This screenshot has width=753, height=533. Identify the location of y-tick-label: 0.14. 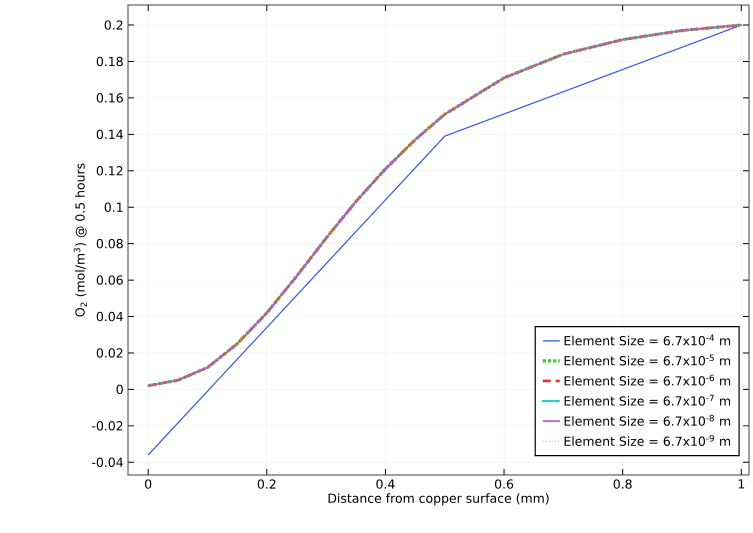
(109, 135).